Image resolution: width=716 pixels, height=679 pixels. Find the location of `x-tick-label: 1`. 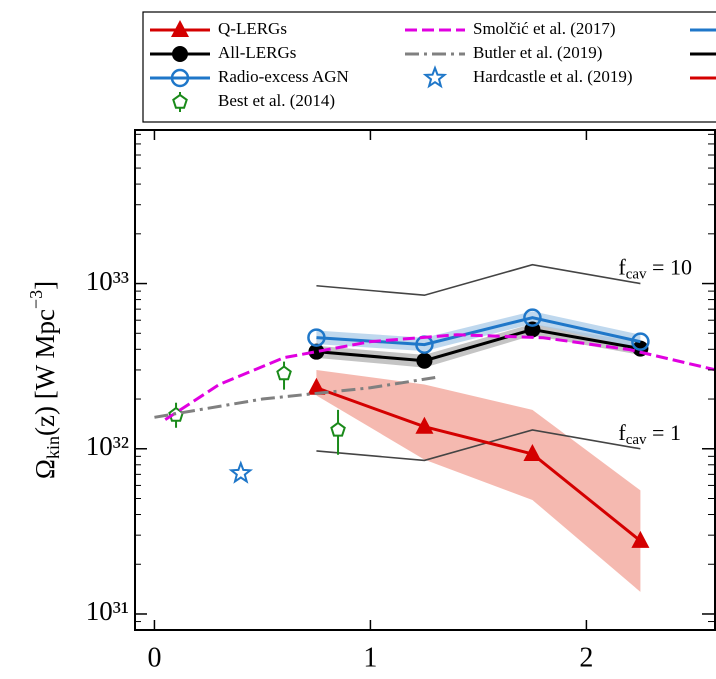

x-tick-label: 1 is located at coordinates (370, 657).